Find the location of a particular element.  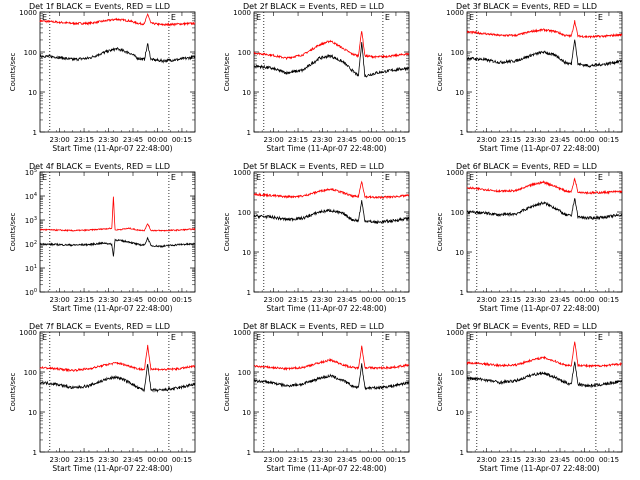

y-tick-label: 10⁵ is located at coordinates (31, 172).